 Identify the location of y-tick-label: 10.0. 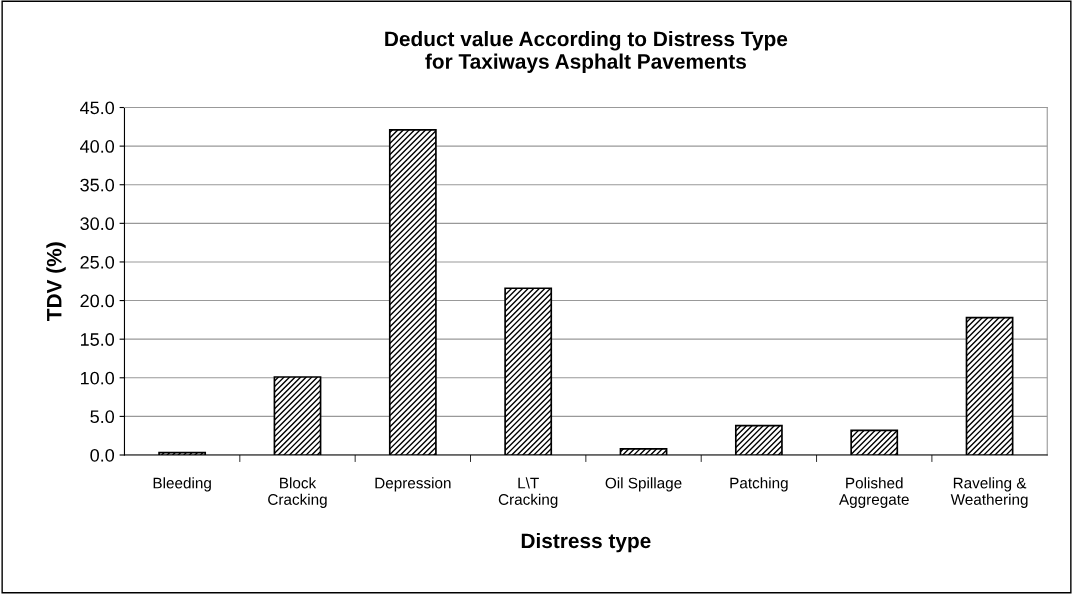
(97, 378).